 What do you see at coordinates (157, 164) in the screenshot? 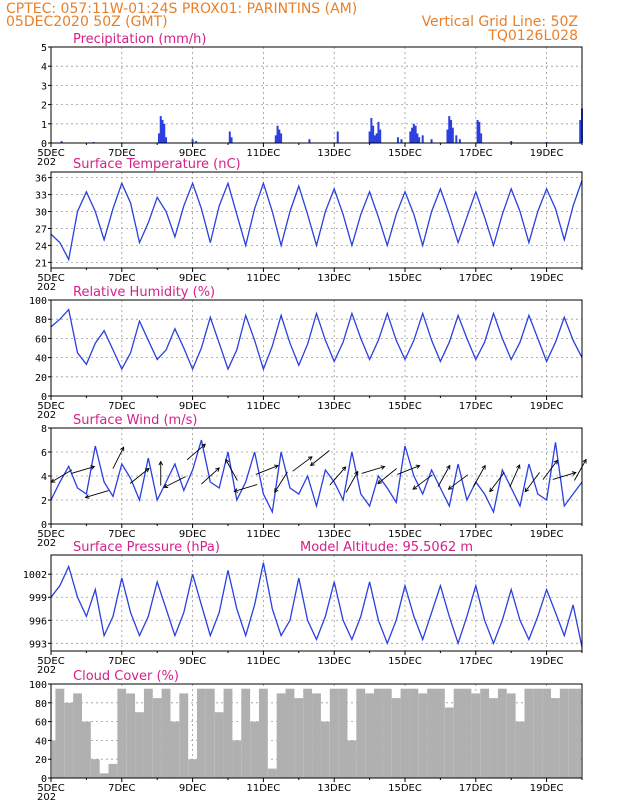
I see `temp-title: Surface Temperature (nC)` at bounding box center [157, 164].